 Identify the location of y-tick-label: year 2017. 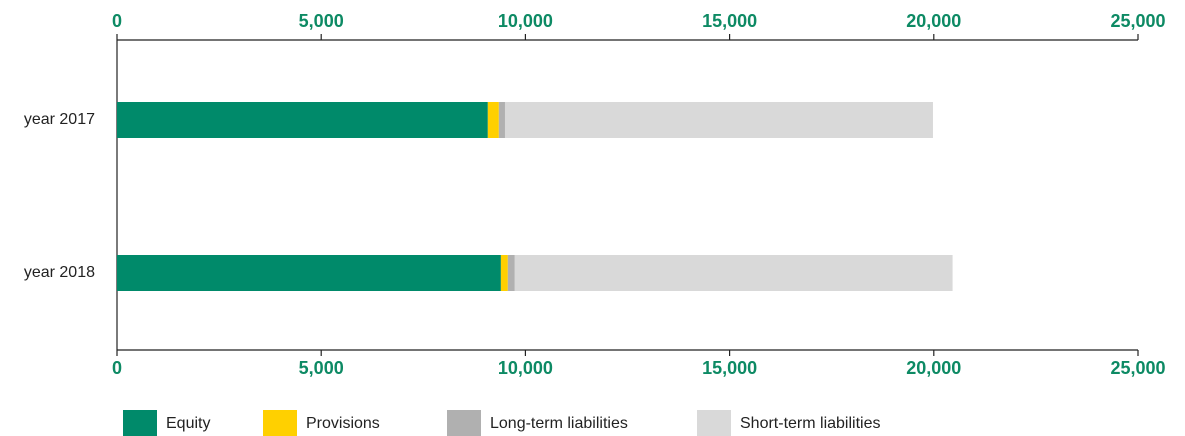
(59, 119).